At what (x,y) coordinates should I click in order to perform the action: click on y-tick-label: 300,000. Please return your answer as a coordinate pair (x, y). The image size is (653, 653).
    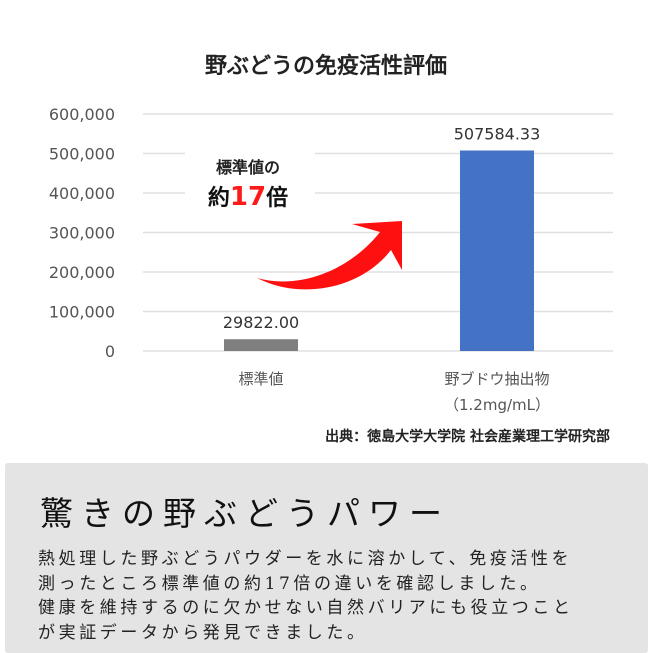
    Looking at the image, I should click on (82, 233).